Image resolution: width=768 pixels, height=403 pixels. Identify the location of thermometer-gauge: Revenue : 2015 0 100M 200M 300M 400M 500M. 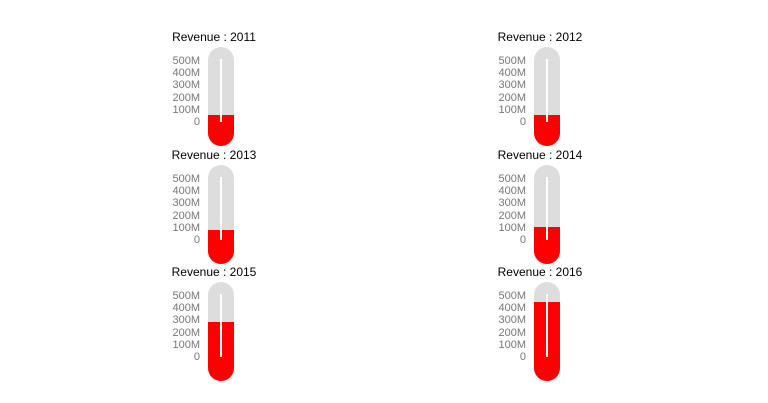
(214, 323).